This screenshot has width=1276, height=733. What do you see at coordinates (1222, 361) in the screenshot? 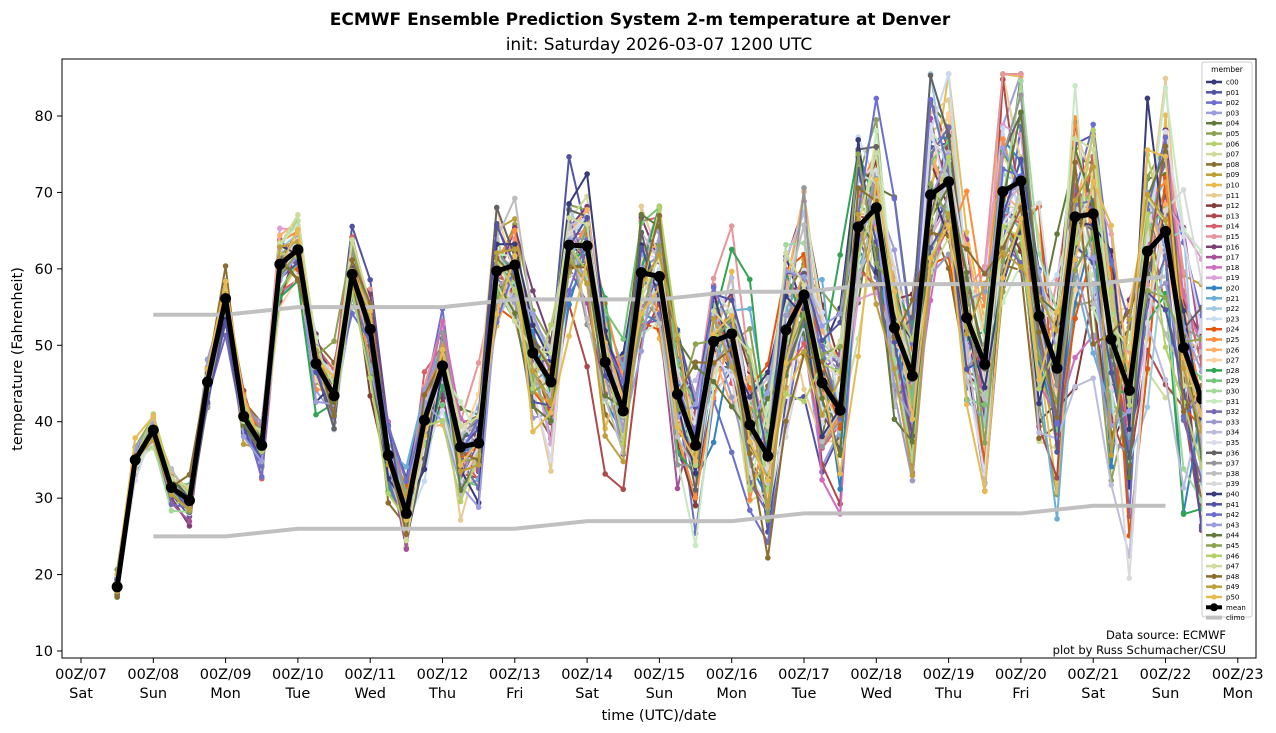
I see `legend-entry-p27: p27` at bounding box center [1222, 361].